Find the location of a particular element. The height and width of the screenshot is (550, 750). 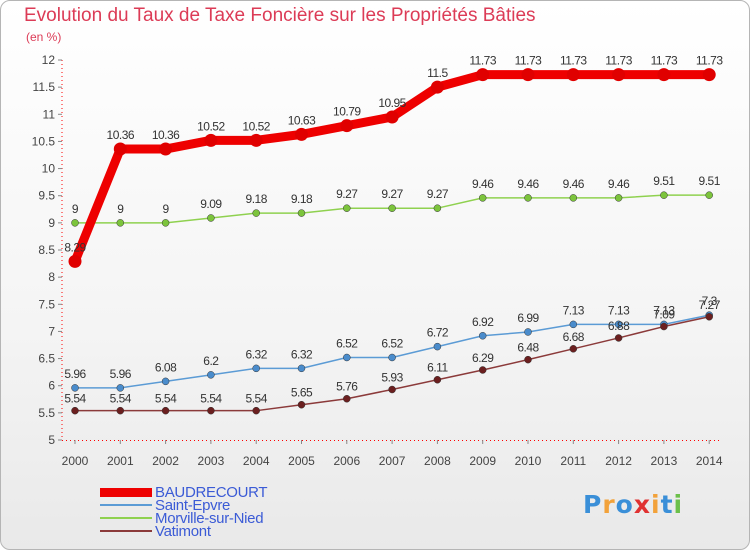

legend-label-vatimont: Vatimont is located at coordinates (183, 531).